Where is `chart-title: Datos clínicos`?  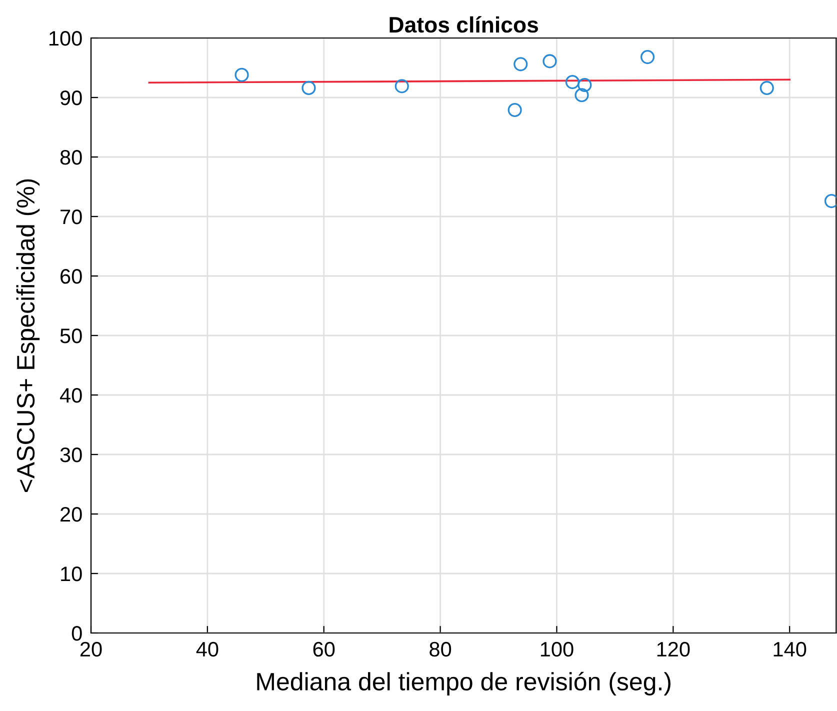 chart-title: Datos clínicos is located at coordinates (464, 24).